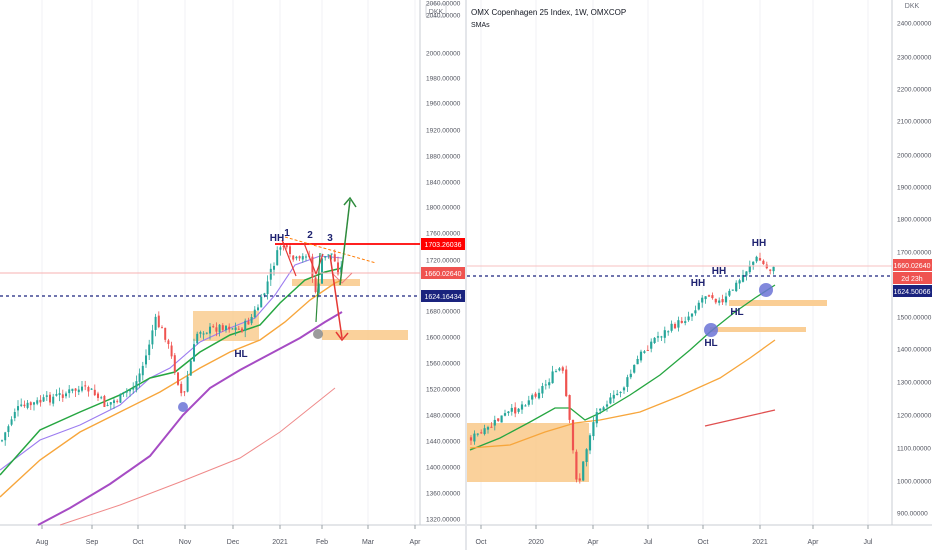 This screenshot has height=555, width=932. Describe the element at coordinates (443, 4) in the screenshot. I see `left-price-tick-label: 2060.00000` at that location.